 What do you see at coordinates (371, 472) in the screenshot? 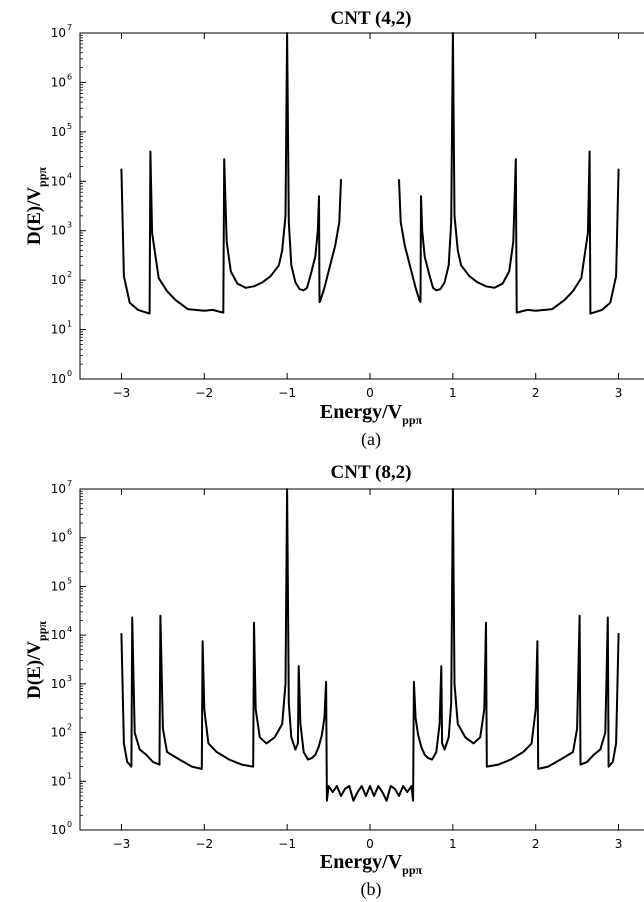
I see `chart-title: CNT (8,2)` at bounding box center [371, 472].